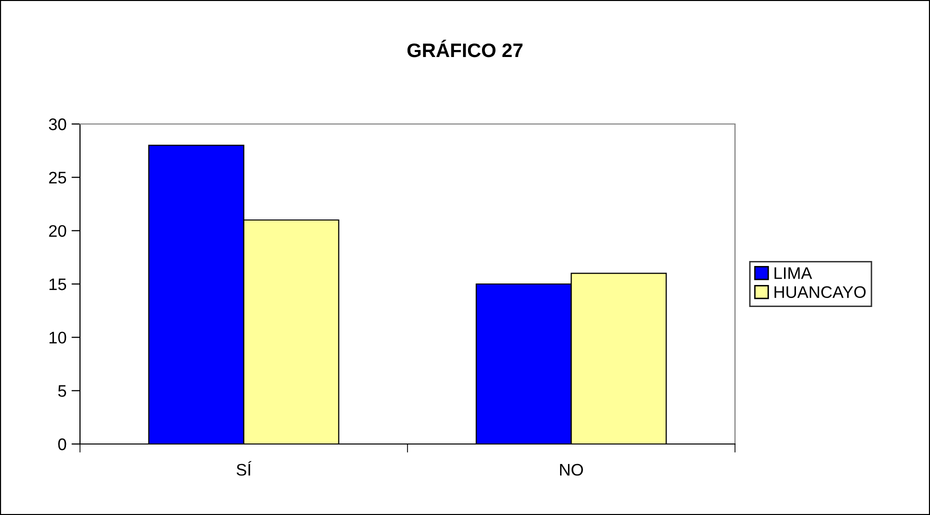  What do you see at coordinates (464, 49) in the screenshot?
I see `chart-title: GRÁFICO 27` at bounding box center [464, 49].